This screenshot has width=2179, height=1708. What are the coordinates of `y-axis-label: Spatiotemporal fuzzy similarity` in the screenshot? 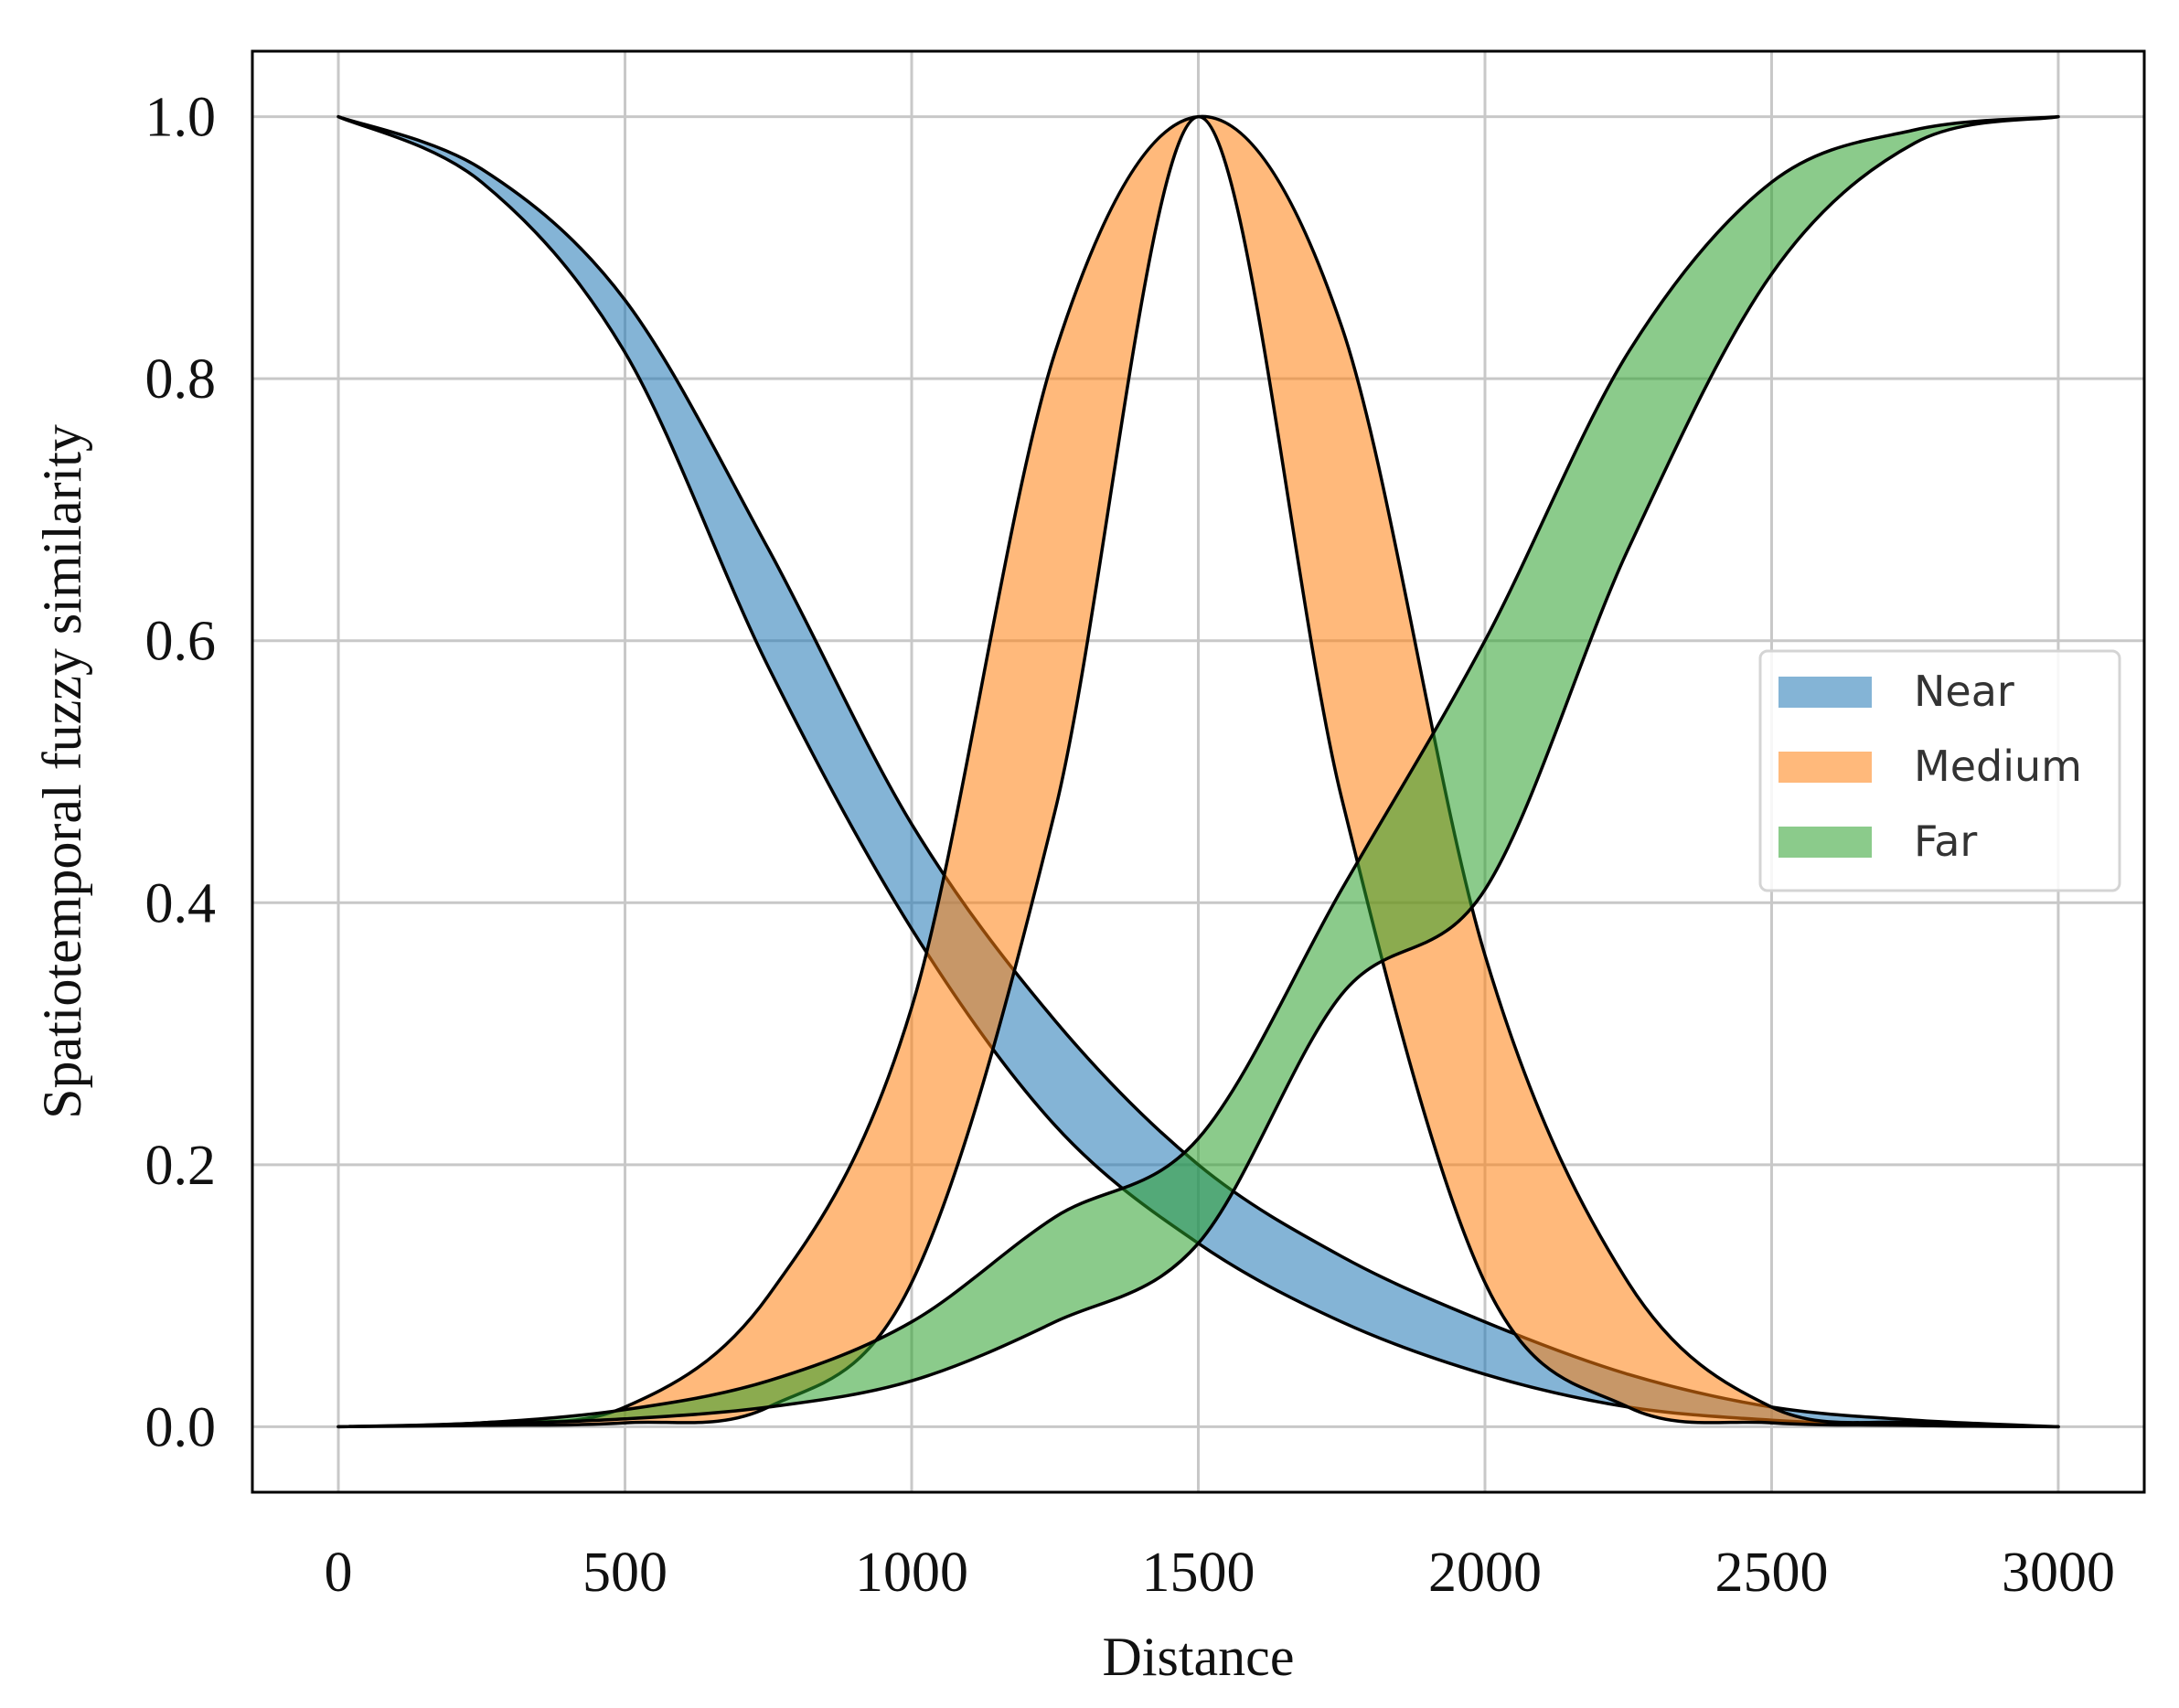 It's located at (62, 772).